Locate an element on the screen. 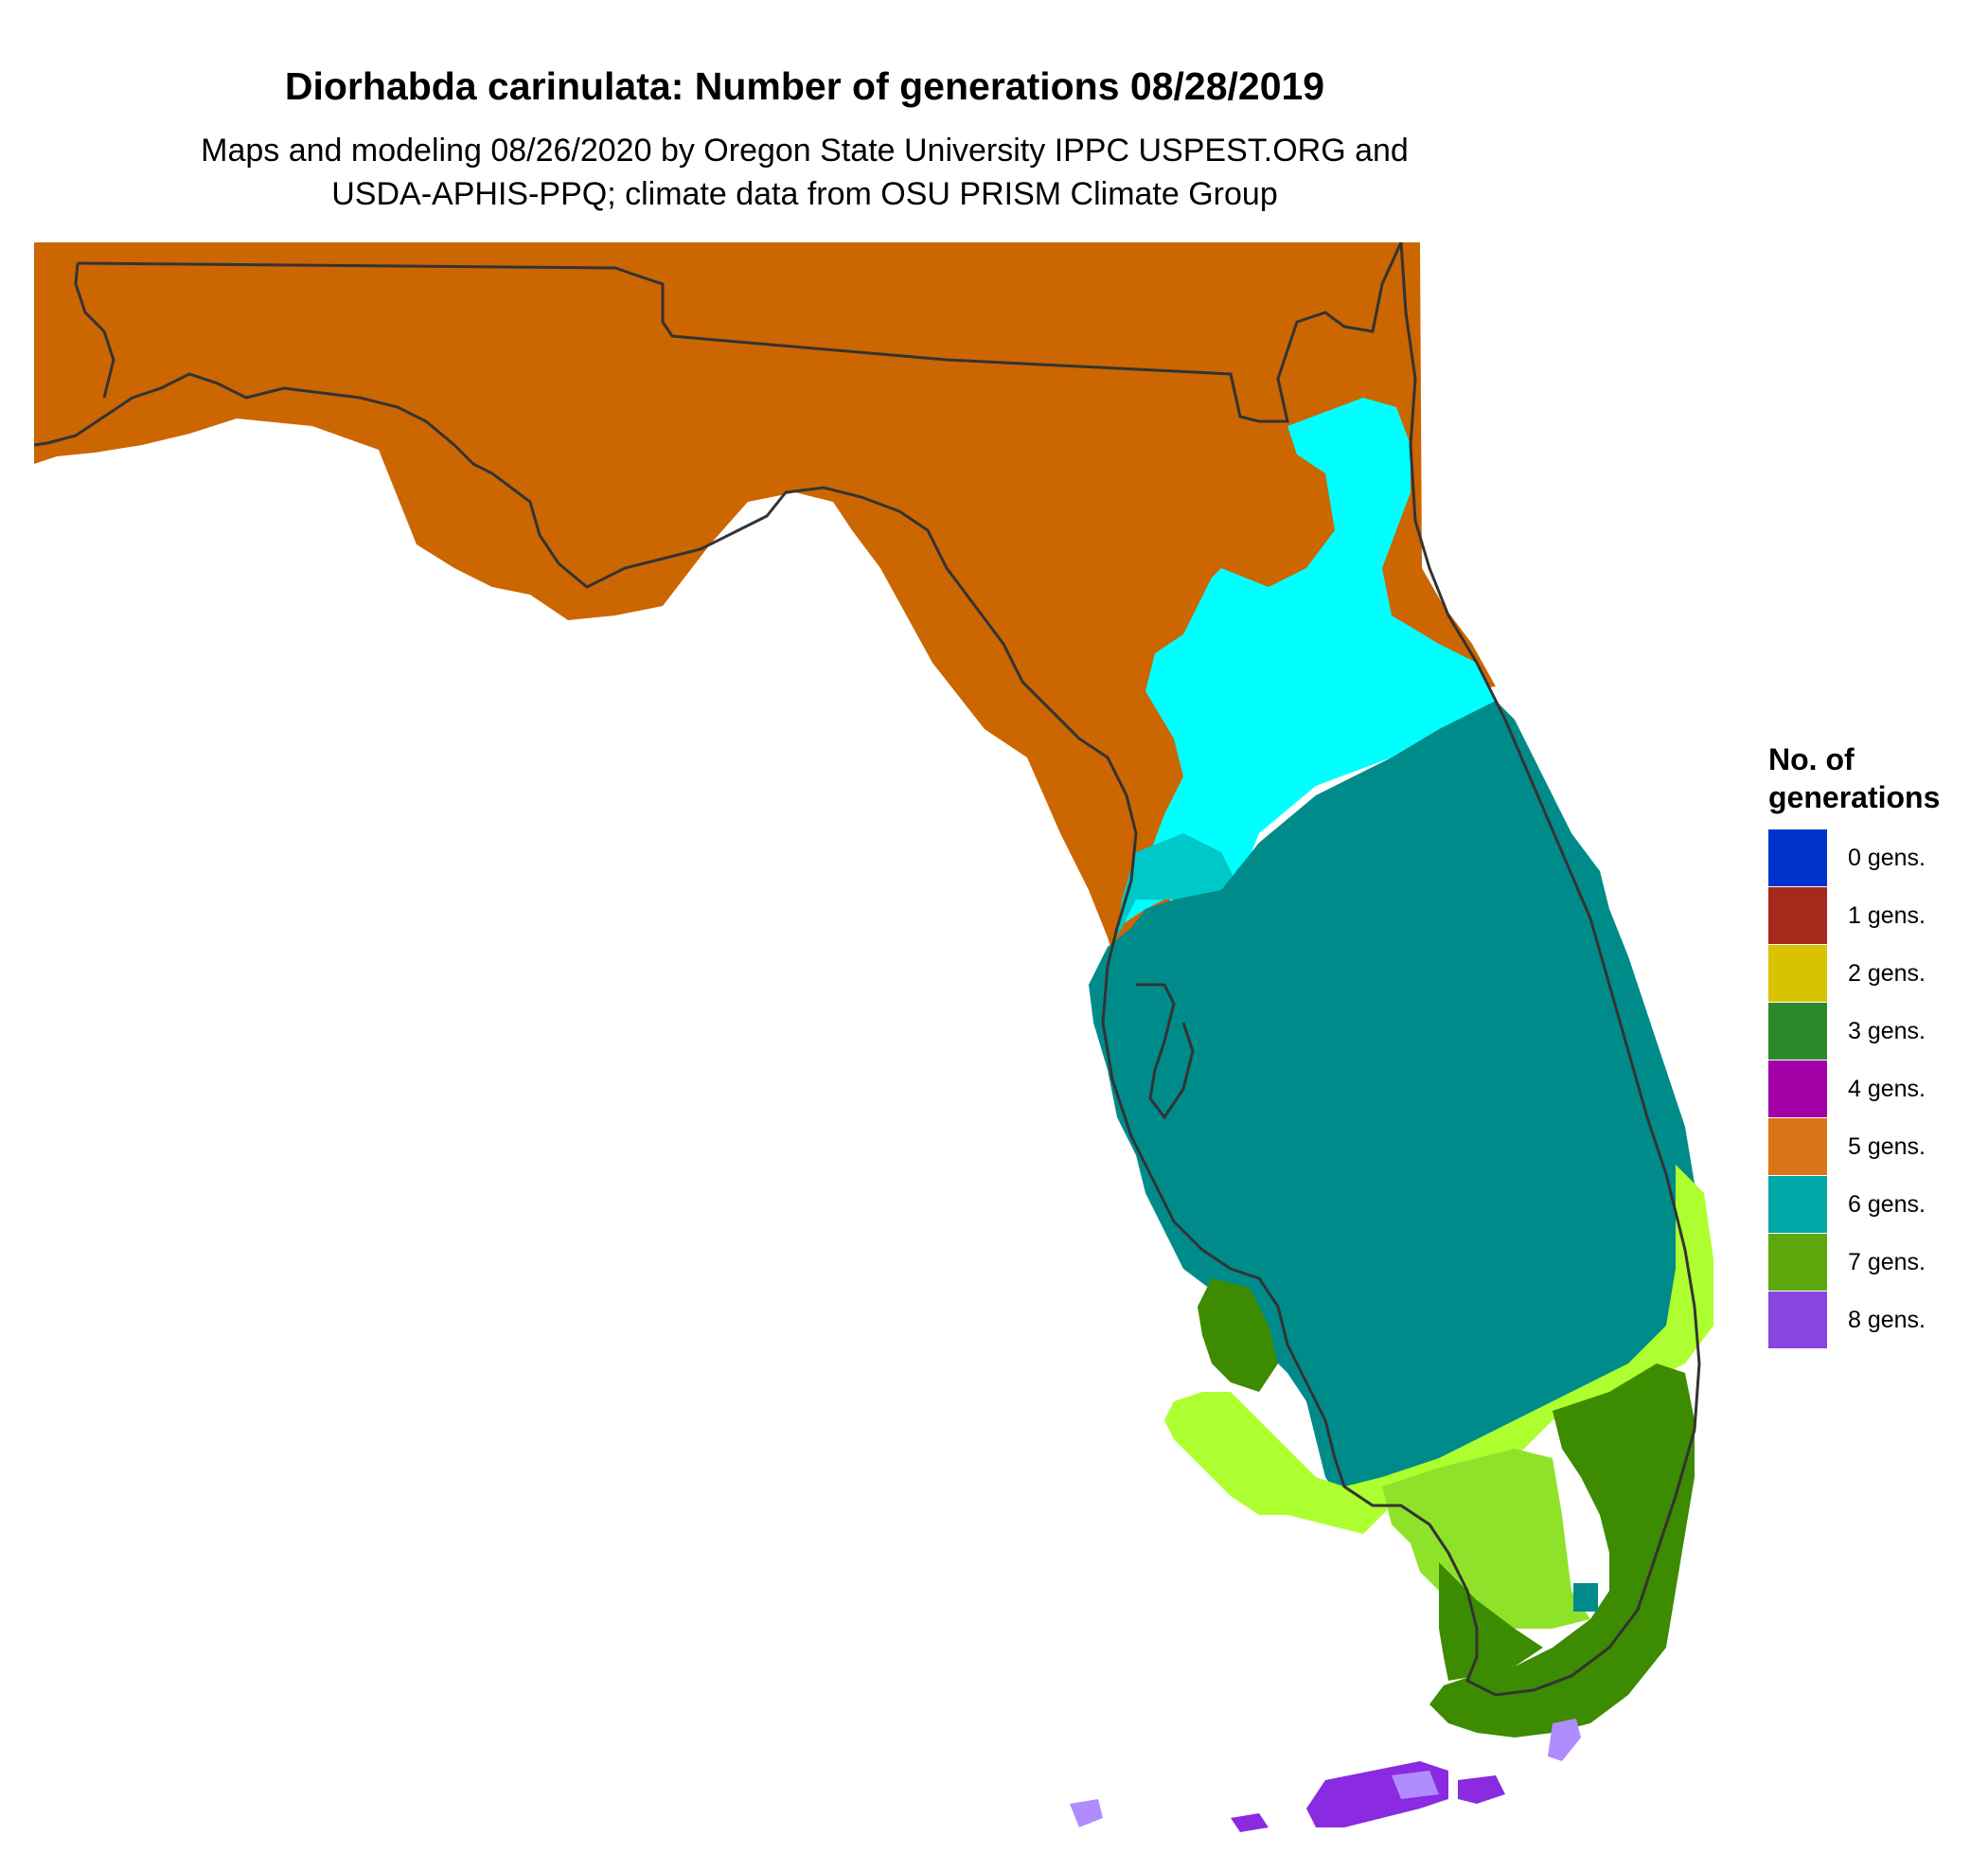  legend-title: No. of generations is located at coordinates (1875, 778).